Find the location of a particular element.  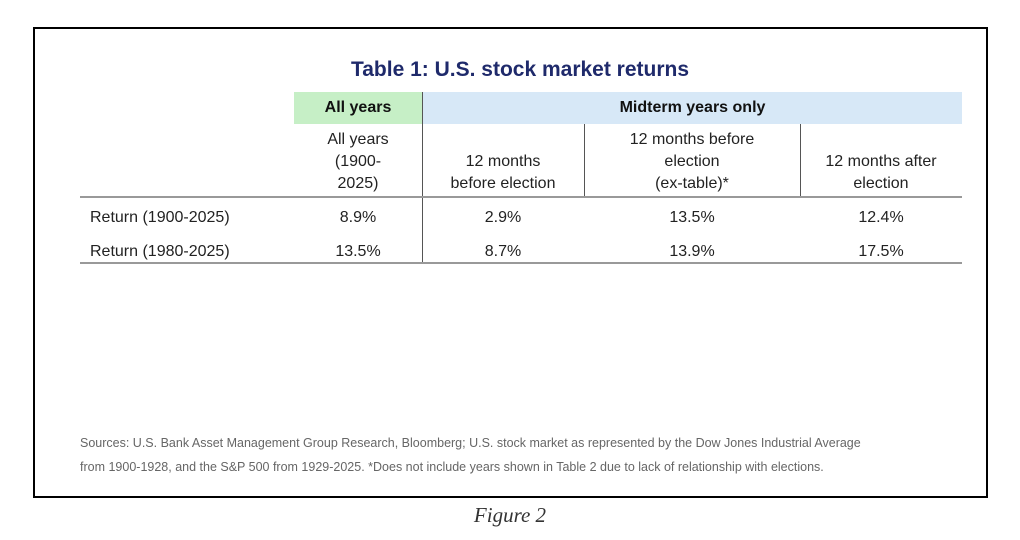

cell: 17.5% is located at coordinates (881, 251).